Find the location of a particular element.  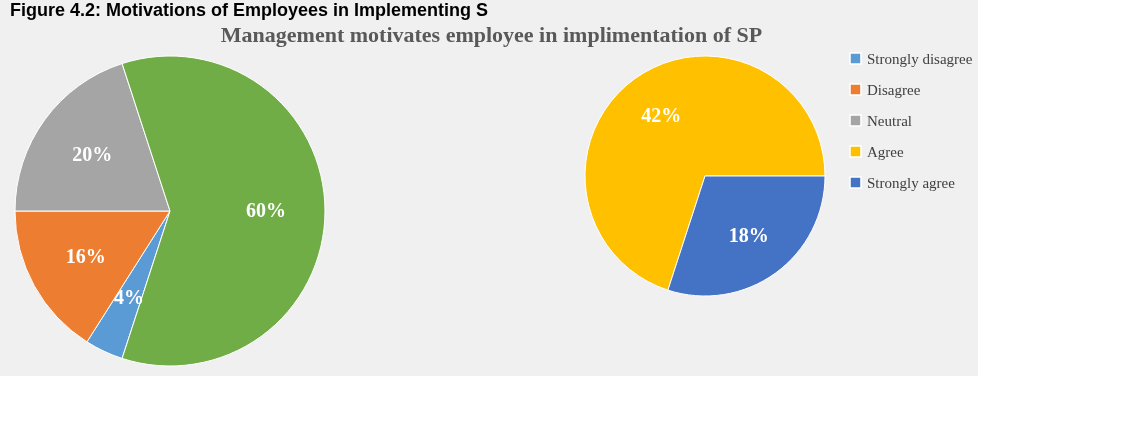

data-label: 60% is located at coordinates (266, 210).